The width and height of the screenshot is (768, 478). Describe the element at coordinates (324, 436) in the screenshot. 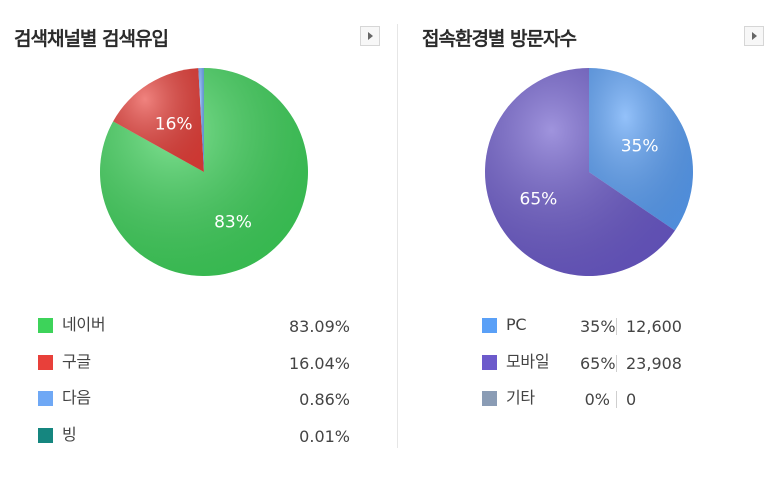

I see `legend-value: 0.01%` at that location.